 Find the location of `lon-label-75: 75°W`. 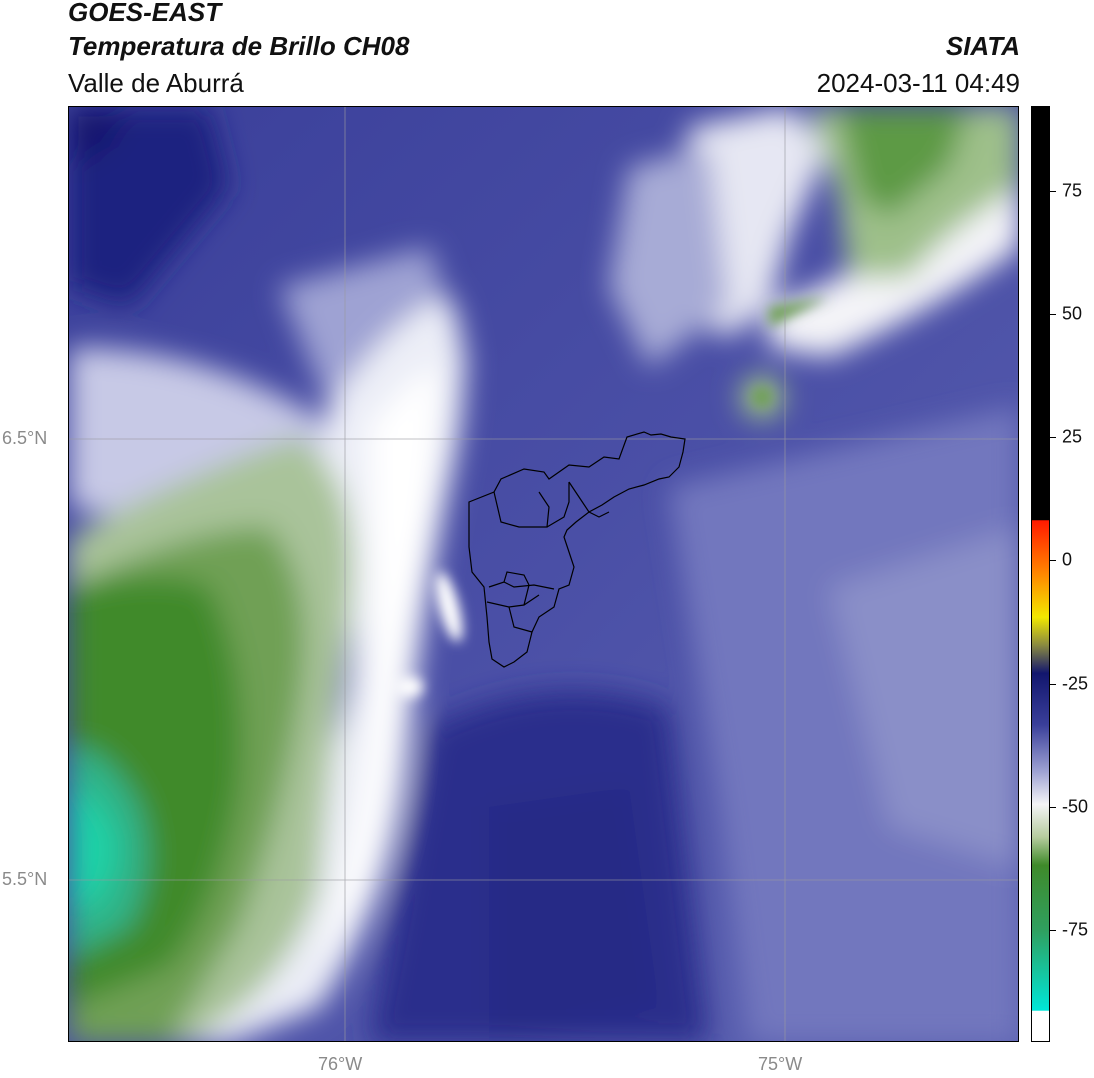

lon-label-75: 75°W is located at coordinates (780, 1064).